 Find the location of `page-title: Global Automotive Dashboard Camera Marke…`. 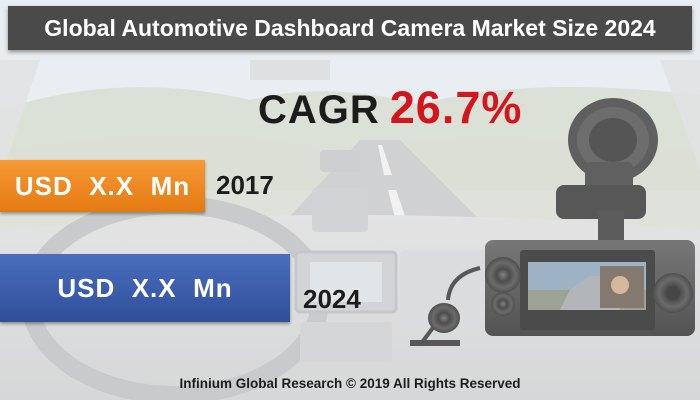

page-title: Global Automotive Dashboard Camera Marke… is located at coordinates (350, 27).